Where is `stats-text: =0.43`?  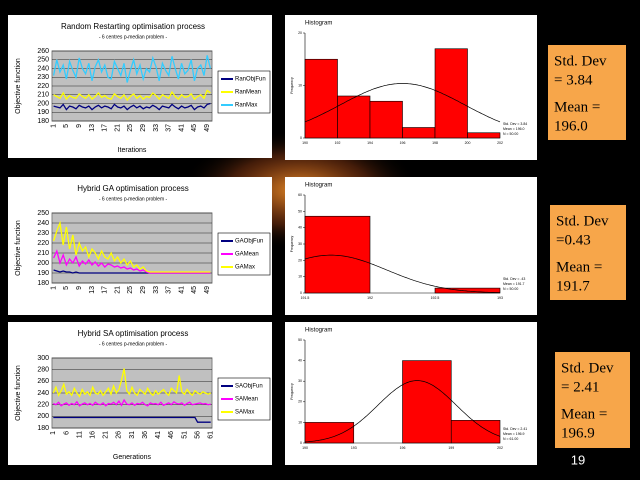
stats-text: =0.43 is located at coordinates (573, 240).